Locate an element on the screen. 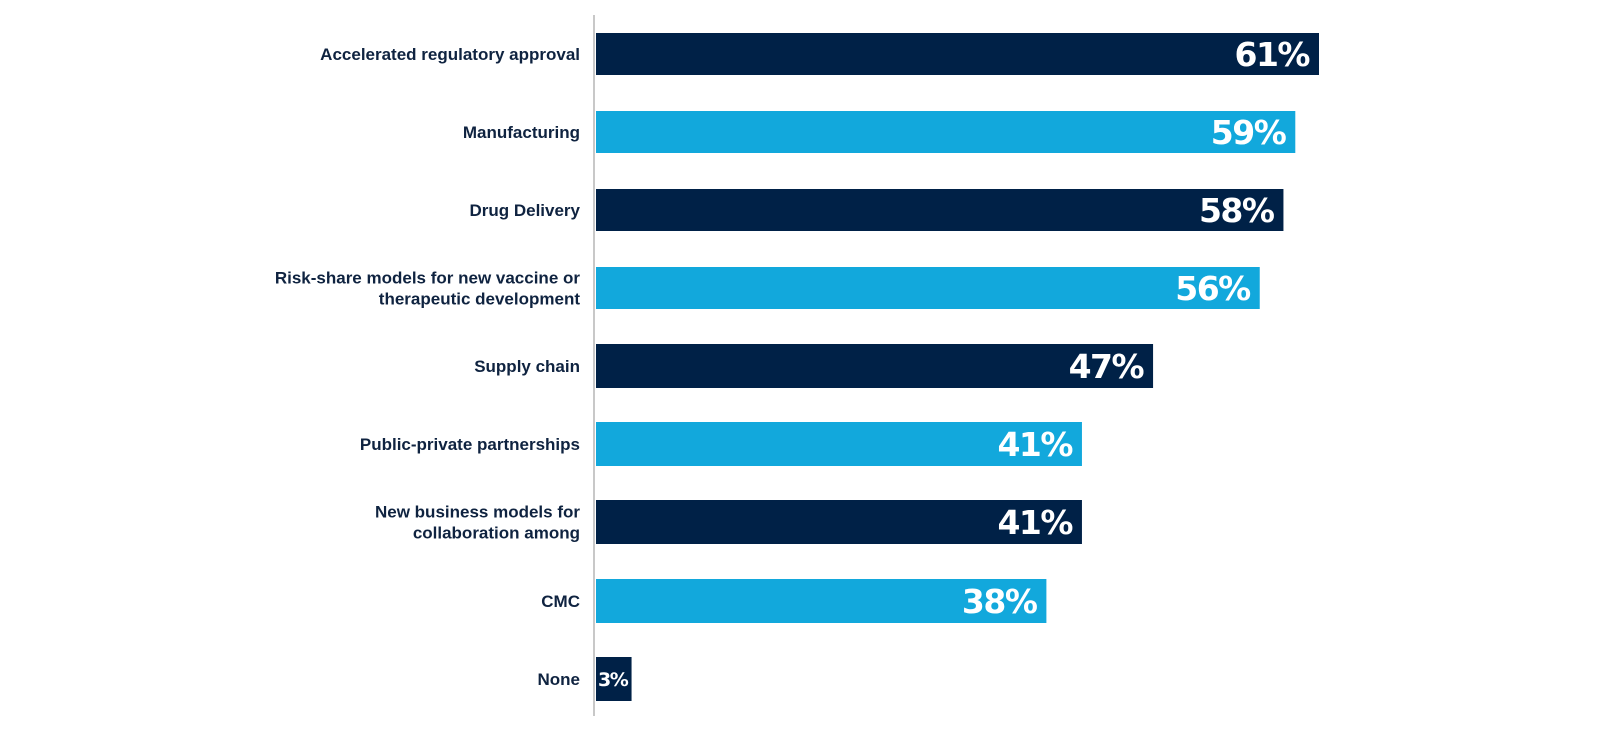  bar-value-label: 47% is located at coordinates (1107, 366).